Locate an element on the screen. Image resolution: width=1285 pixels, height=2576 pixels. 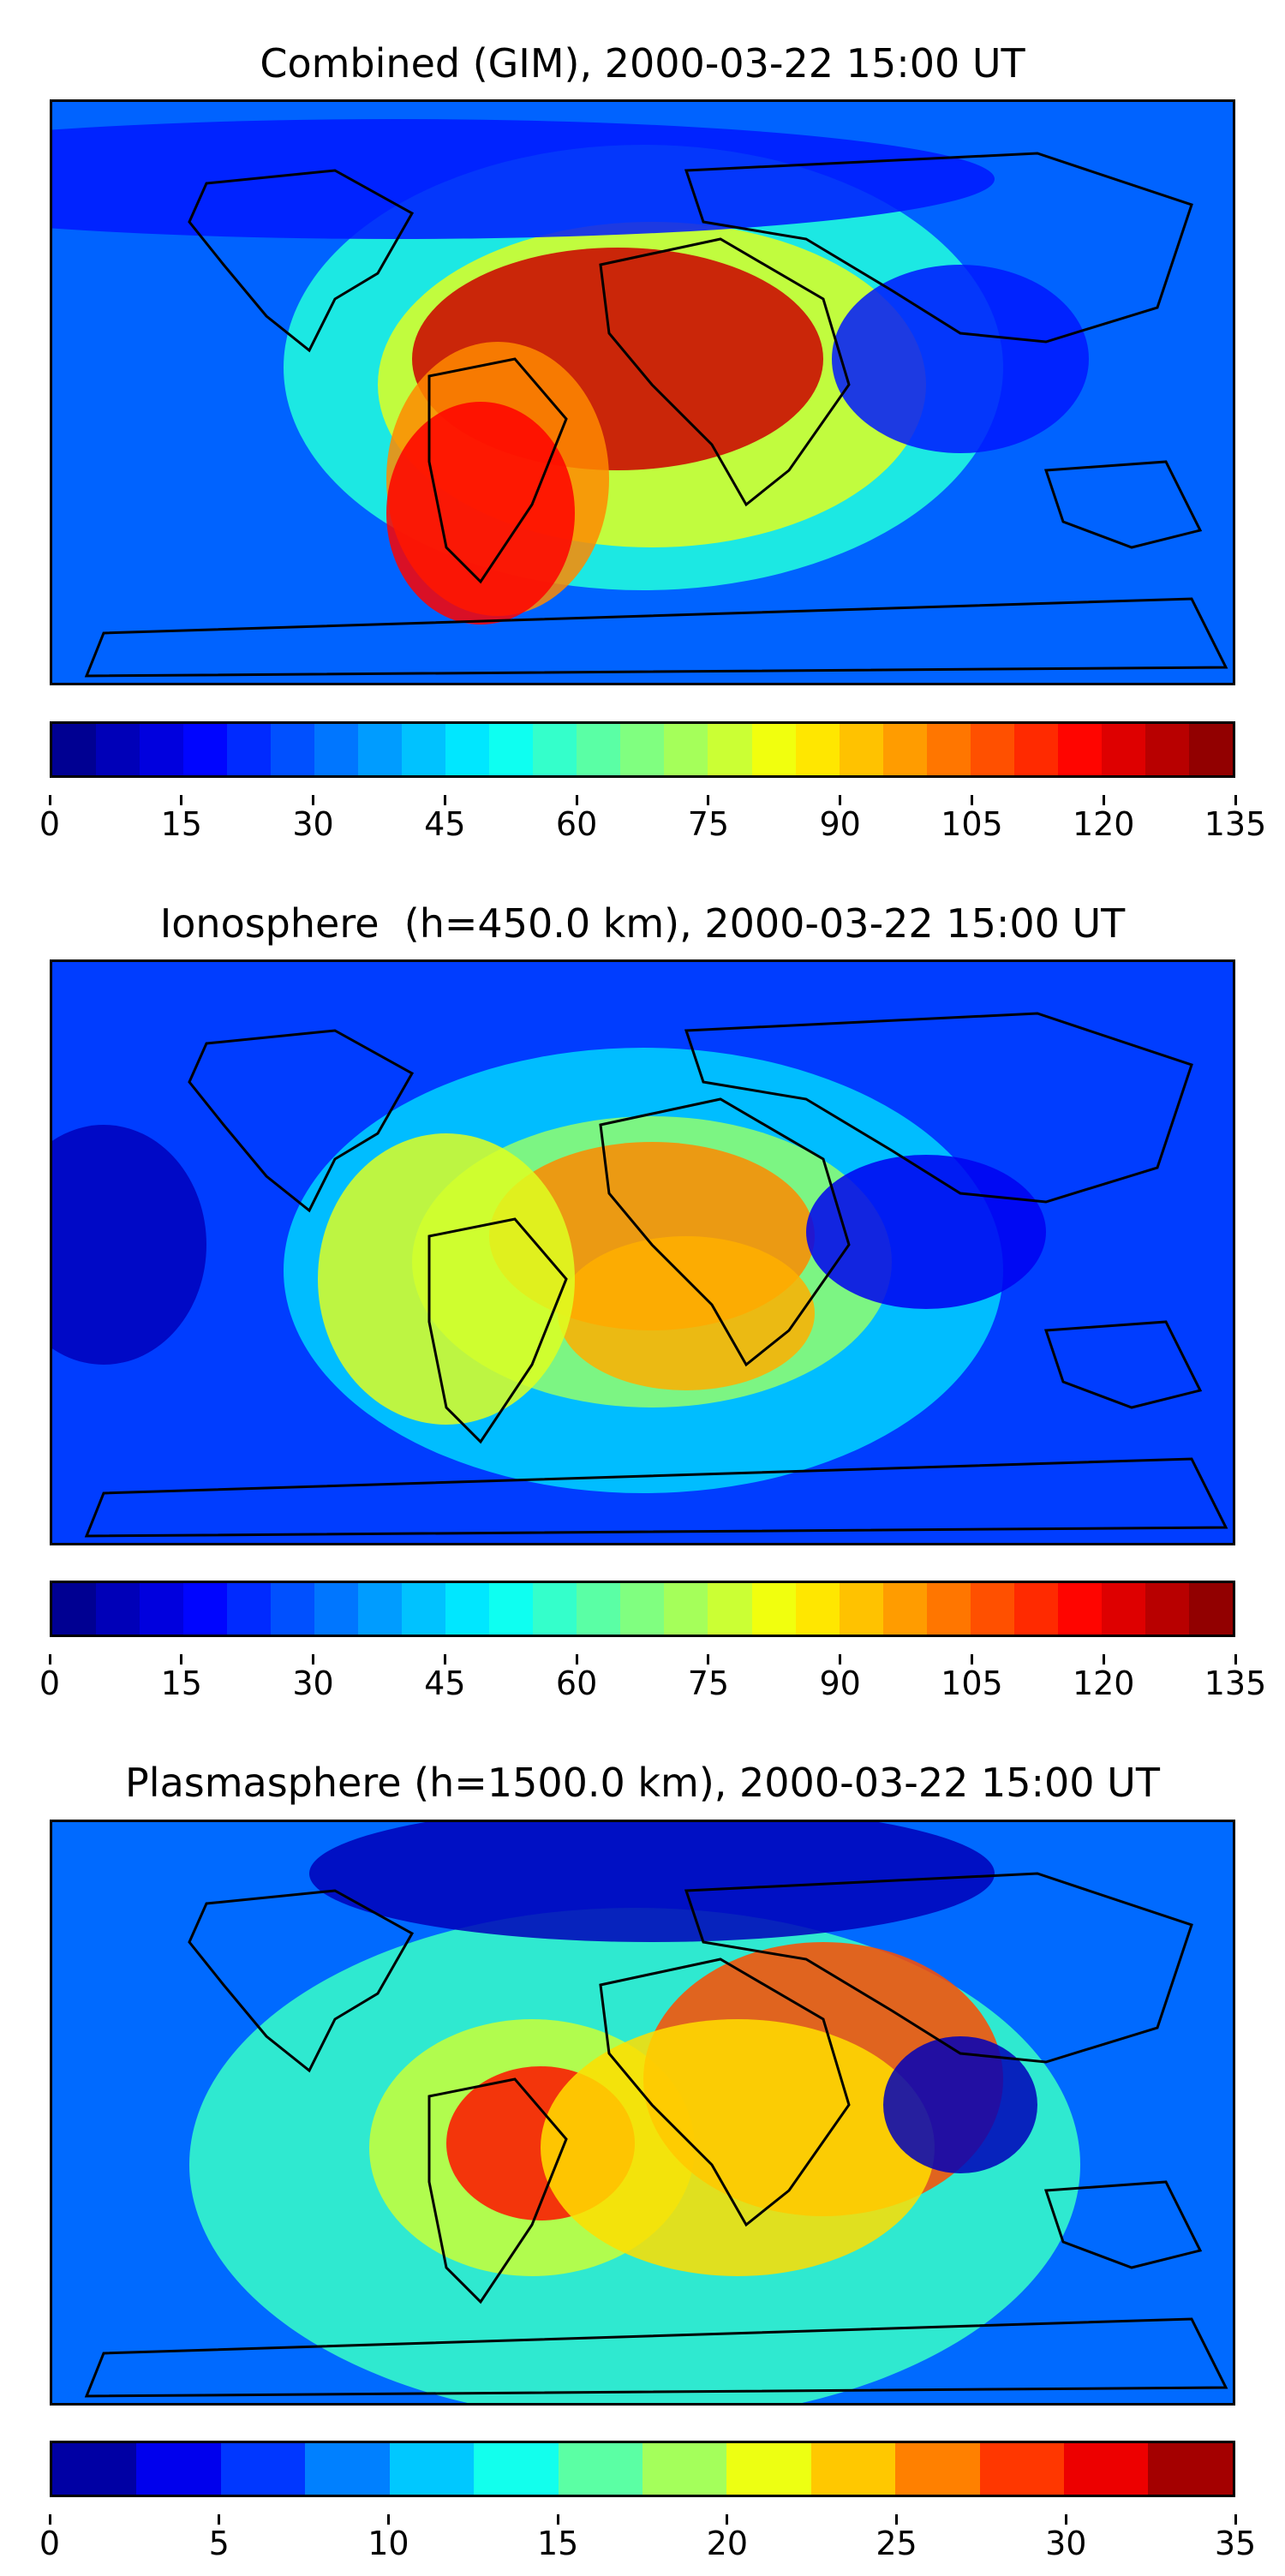
colorbar-tick-label: 35 is located at coordinates (1236, 2544).